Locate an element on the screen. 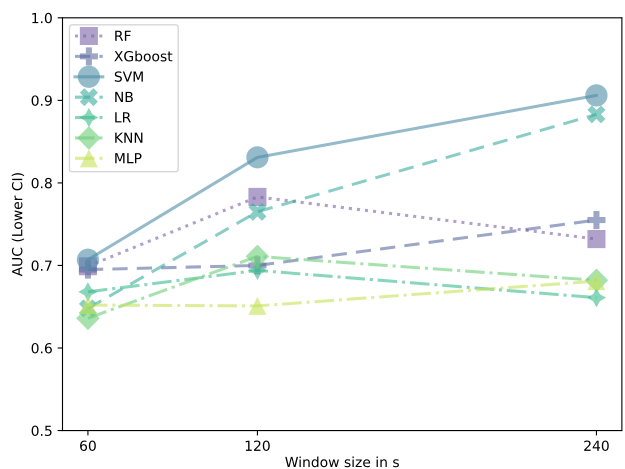 The height and width of the screenshot is (469, 625). legend-label: NB is located at coordinates (124, 97).